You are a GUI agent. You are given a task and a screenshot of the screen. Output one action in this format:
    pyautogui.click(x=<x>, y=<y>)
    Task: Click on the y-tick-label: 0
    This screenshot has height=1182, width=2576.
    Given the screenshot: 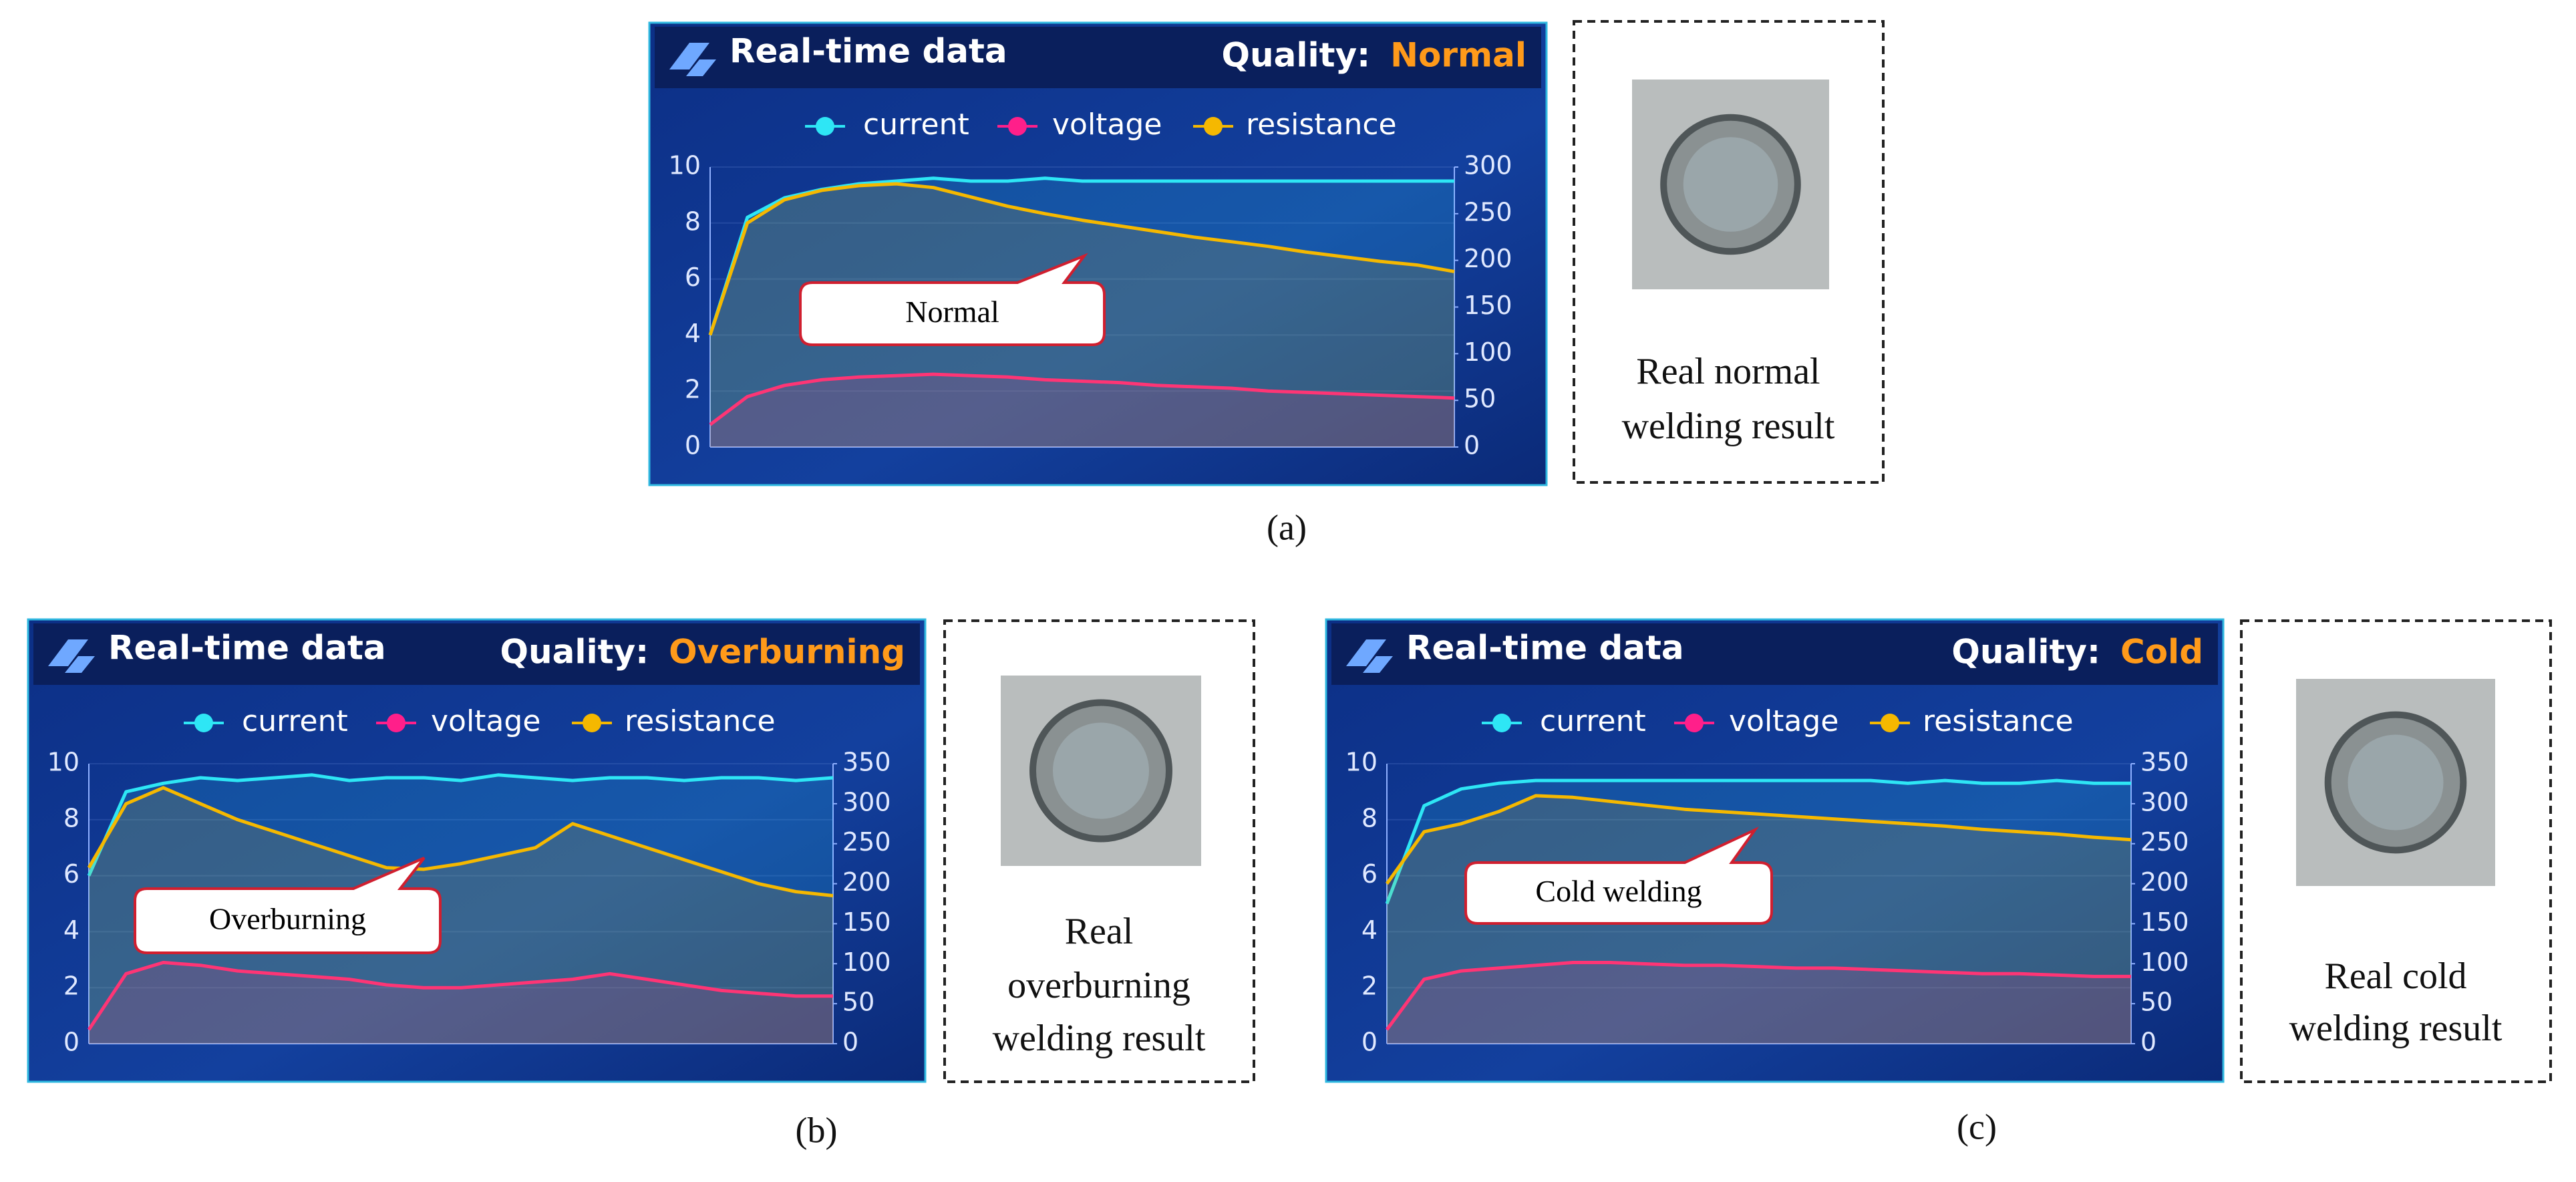 What is the action you would take?
    pyautogui.click(x=71, y=1042)
    